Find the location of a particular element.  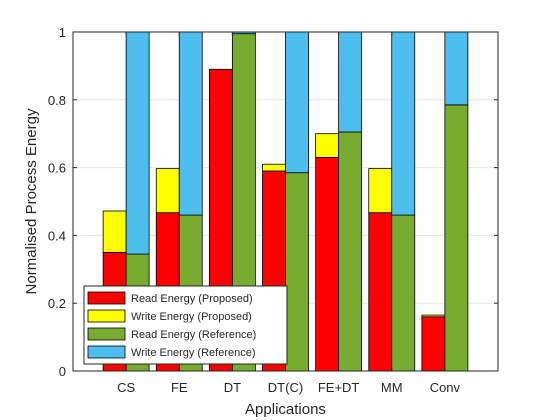

y-axis-label: Normalised Process Energy is located at coordinates (31, 201).